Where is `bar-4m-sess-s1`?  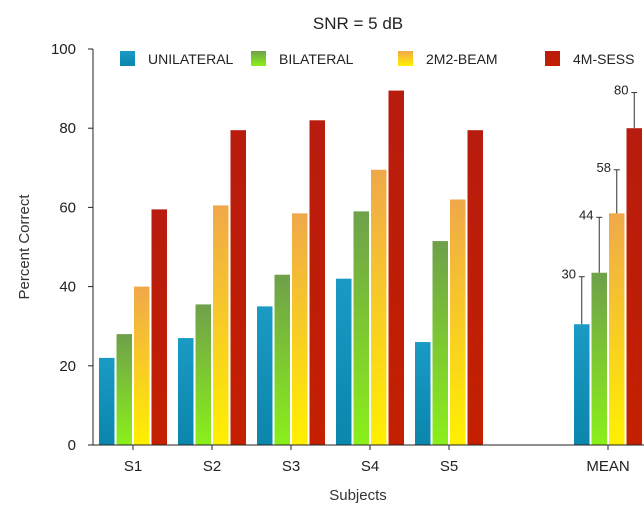 bar-4m-sess-s1 is located at coordinates (159, 327).